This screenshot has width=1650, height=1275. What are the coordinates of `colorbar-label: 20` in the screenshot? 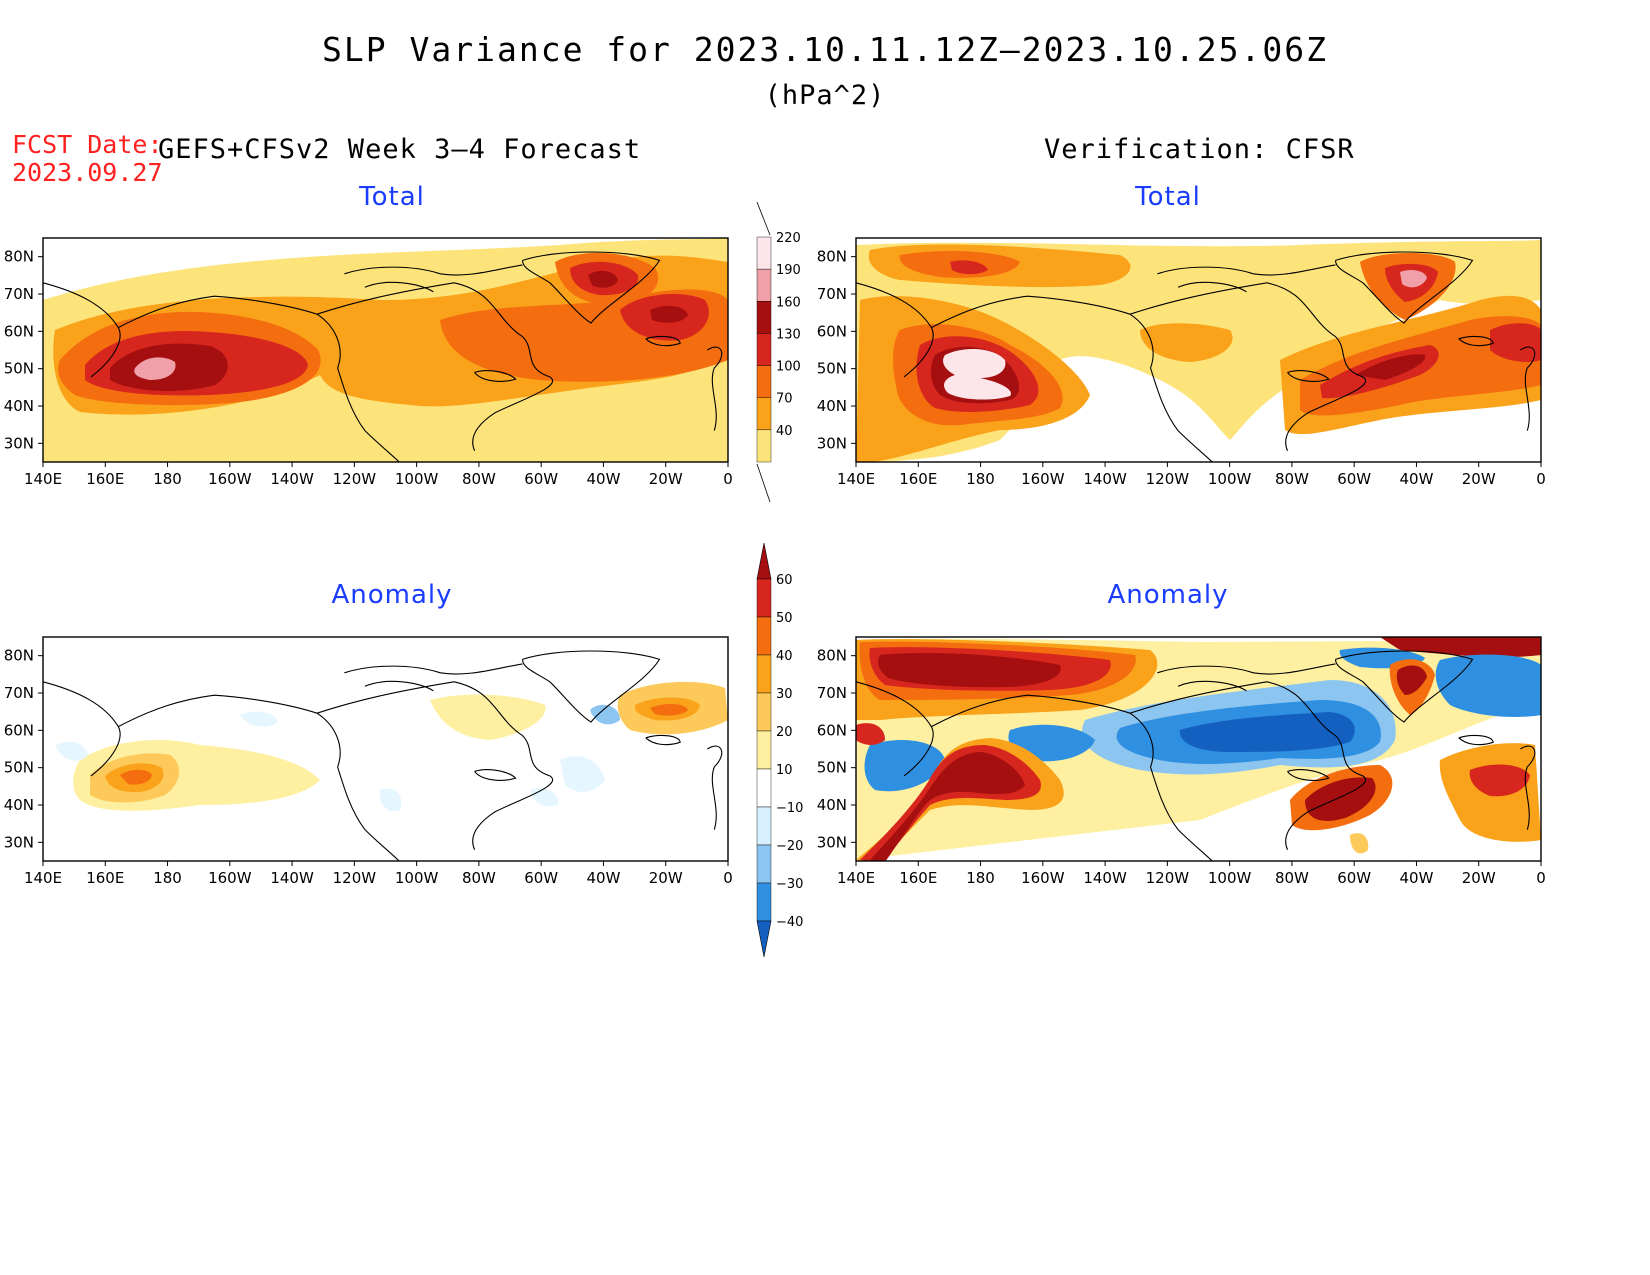 It's located at (784, 732).